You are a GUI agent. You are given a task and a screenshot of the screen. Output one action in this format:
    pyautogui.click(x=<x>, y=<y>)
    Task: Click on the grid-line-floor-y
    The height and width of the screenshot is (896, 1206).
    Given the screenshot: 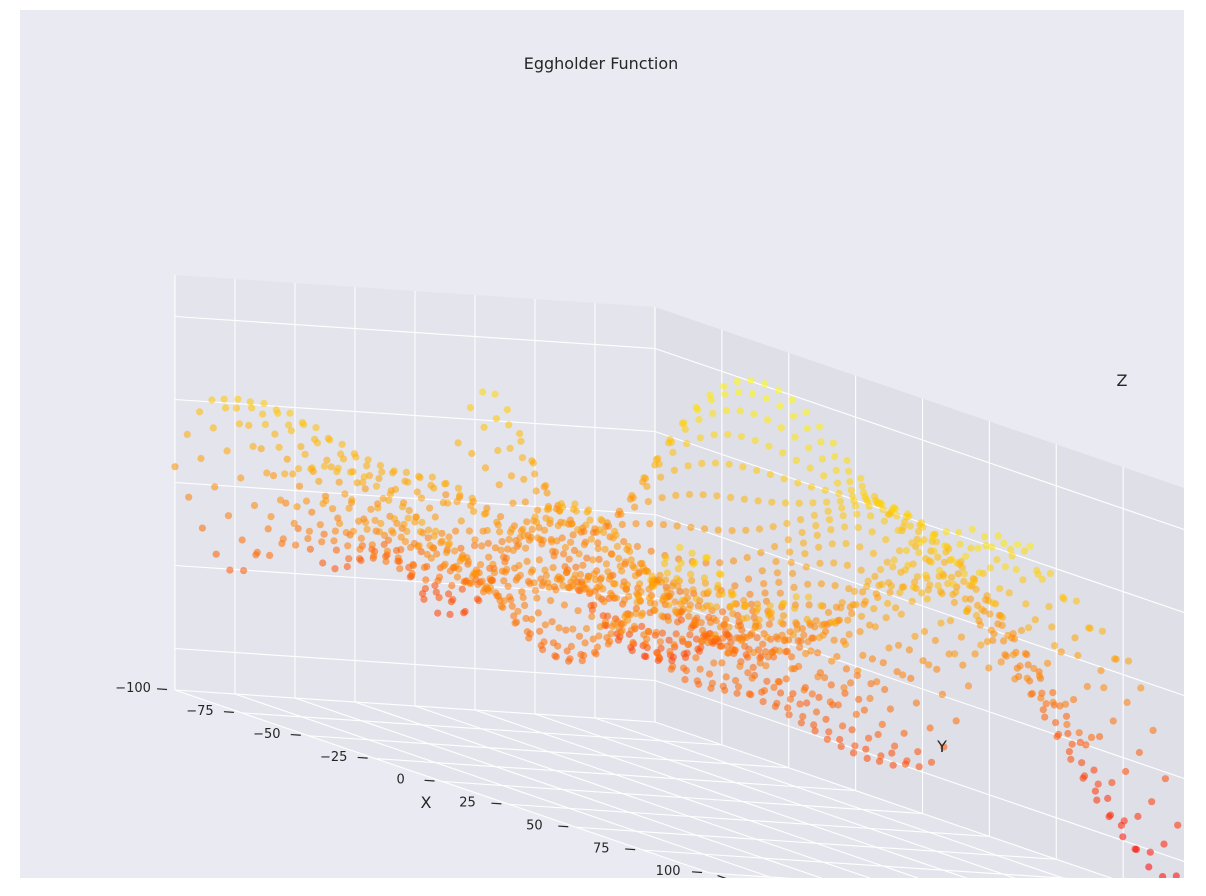 What is the action you would take?
    pyautogui.click(x=667, y=791)
    